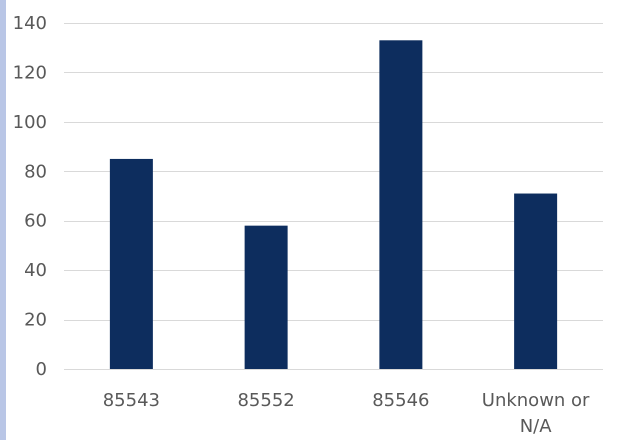 This screenshot has width=618, height=440. What do you see at coordinates (35, 221) in the screenshot?
I see `y-tick-label: 60` at bounding box center [35, 221].